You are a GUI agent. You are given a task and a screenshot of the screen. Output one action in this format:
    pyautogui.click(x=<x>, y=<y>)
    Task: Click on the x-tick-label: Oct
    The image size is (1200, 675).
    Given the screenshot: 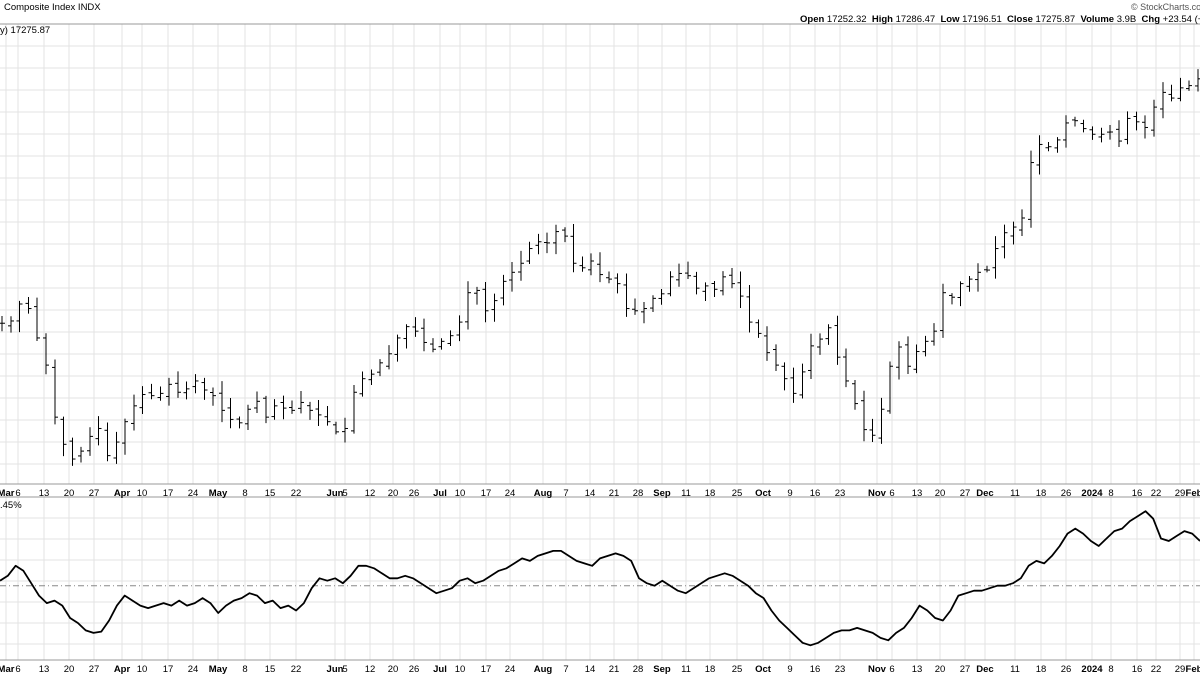 What is the action you would take?
    pyautogui.click(x=763, y=493)
    